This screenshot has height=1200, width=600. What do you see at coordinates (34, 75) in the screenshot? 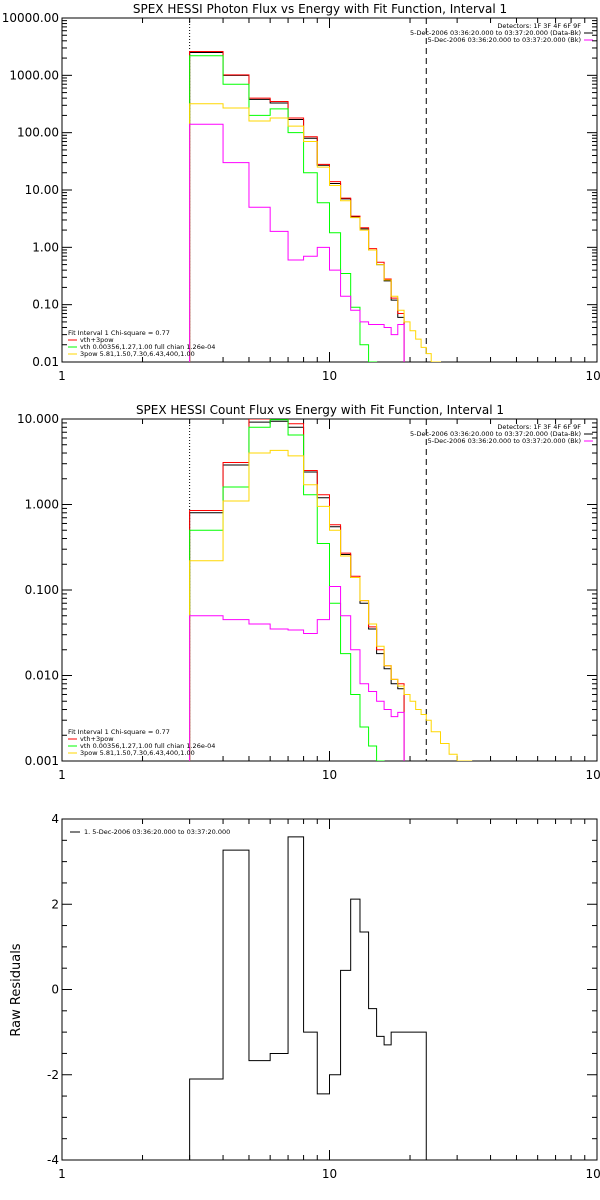
I see `y-tick-label: 1000.00` at bounding box center [34, 75].